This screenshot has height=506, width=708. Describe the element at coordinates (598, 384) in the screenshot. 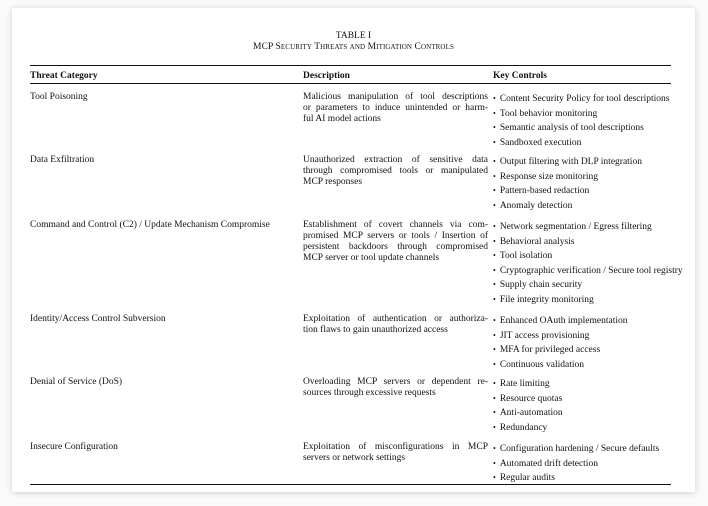

I see `control-item: Rate limiting` at that location.